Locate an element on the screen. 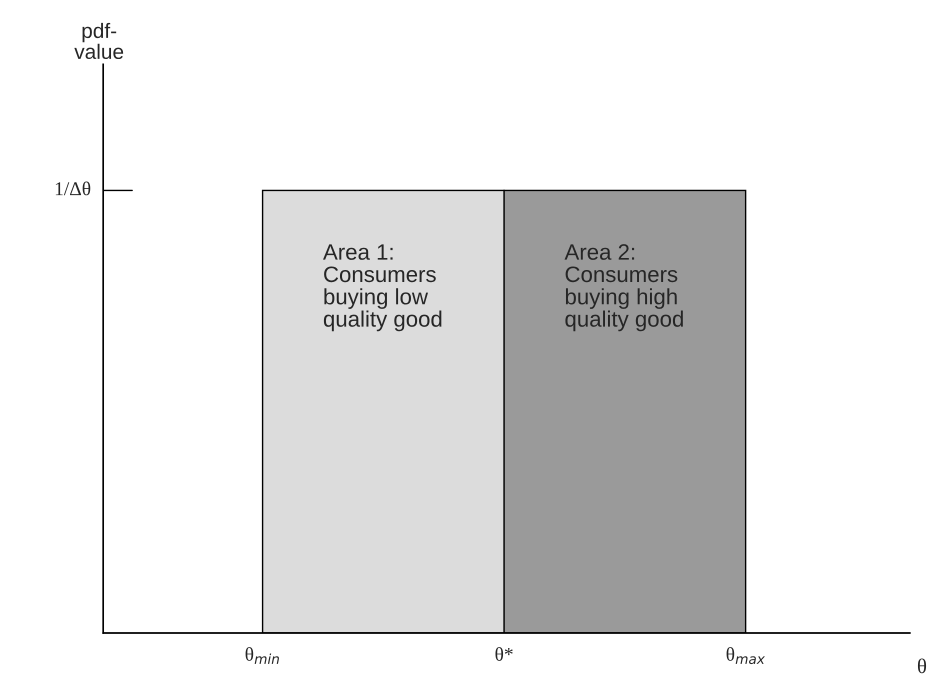  text: 1/Δθ is located at coordinates (73, 189).